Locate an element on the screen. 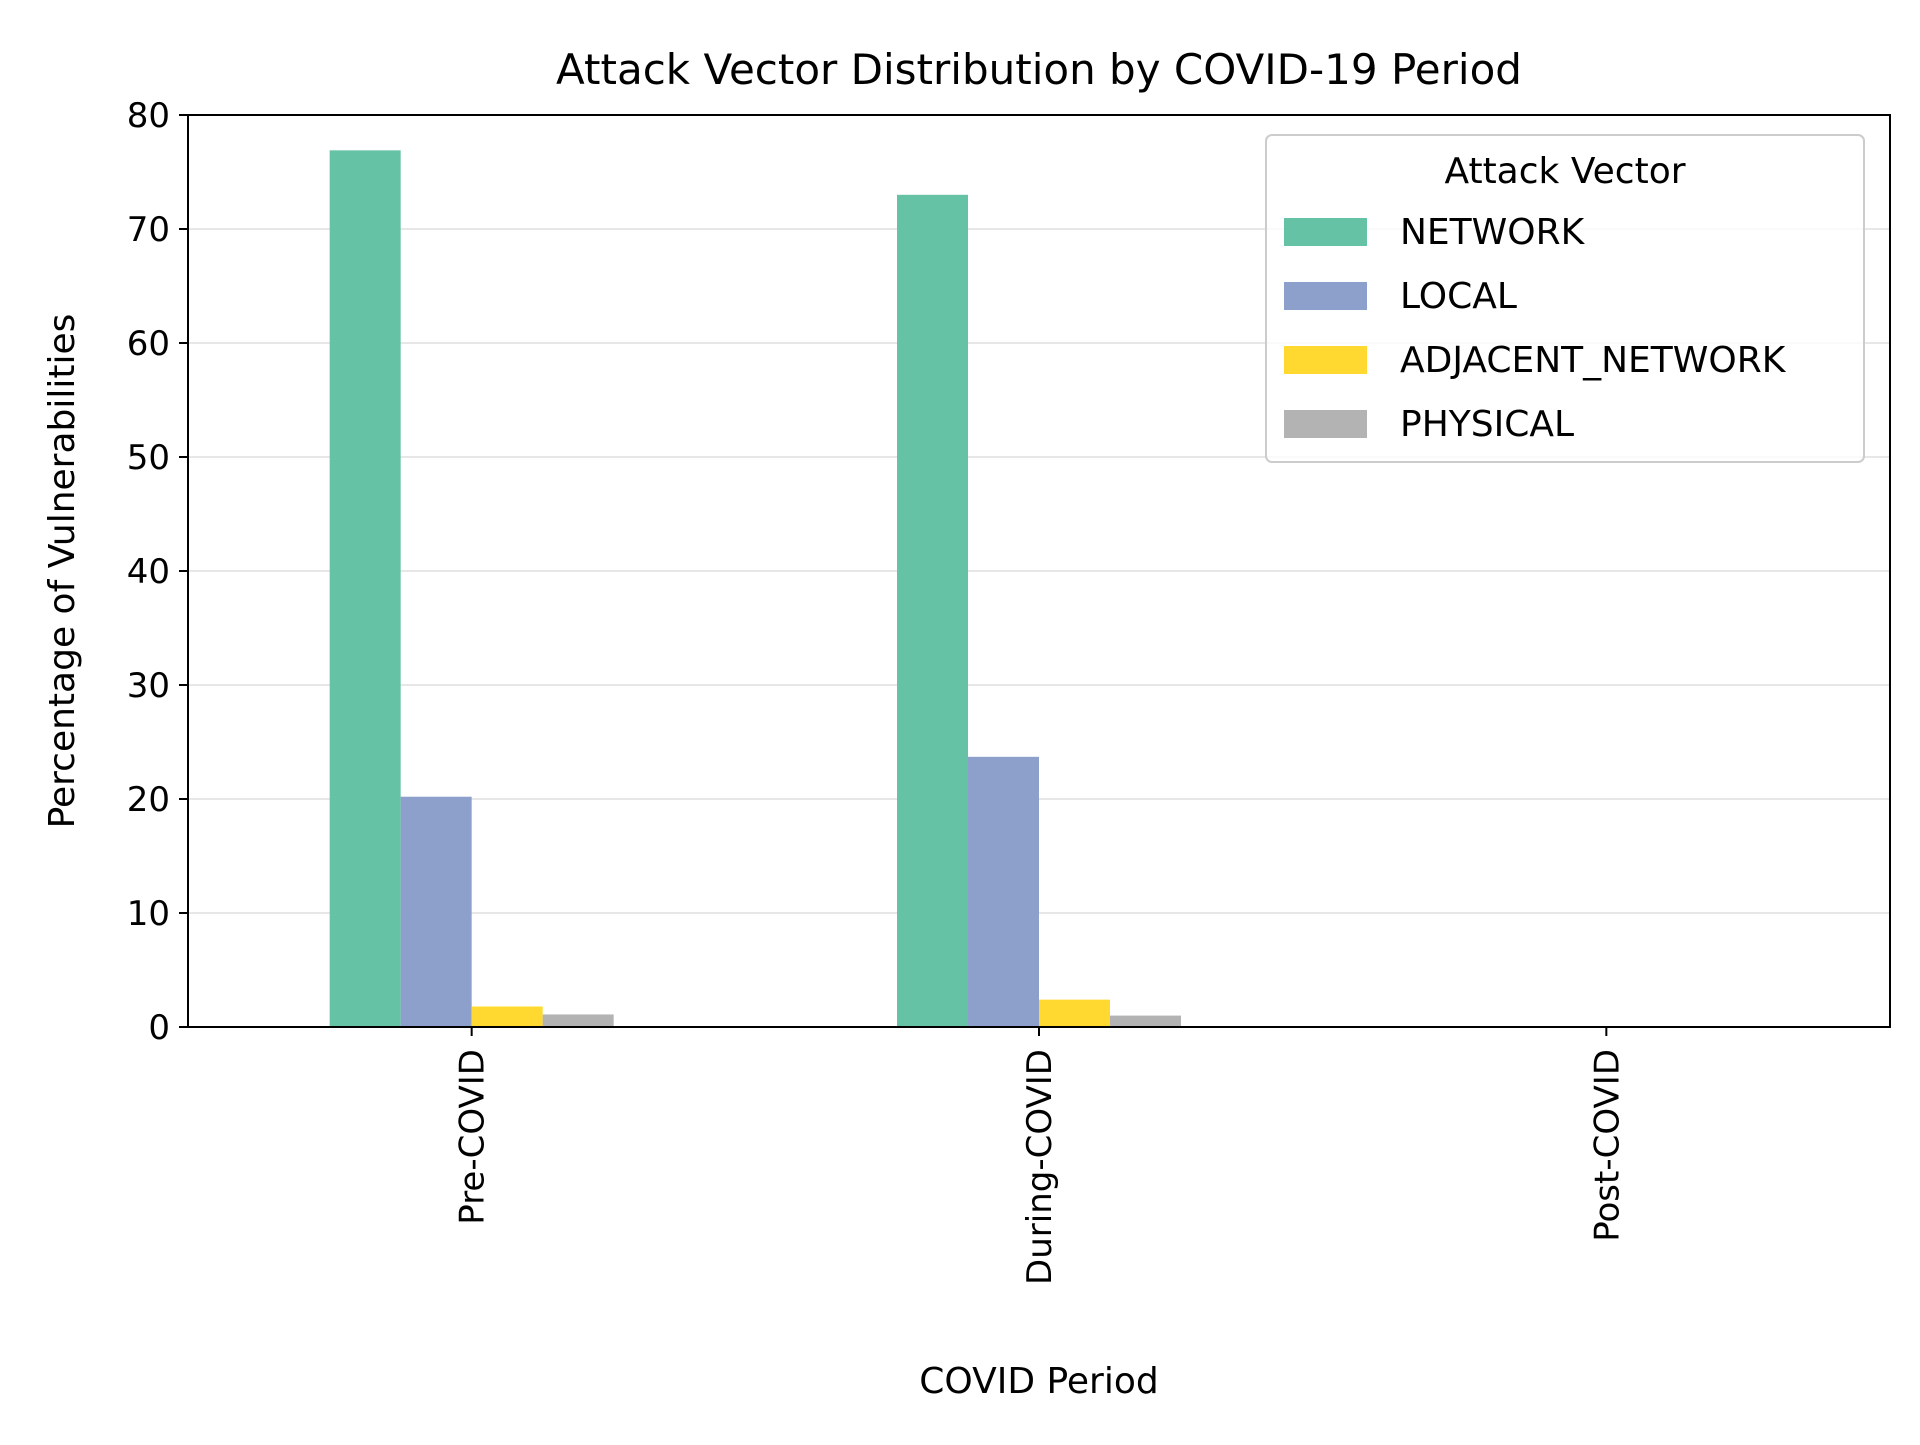  legend-items: NETWORK LOCAL ADJACENT_NETWORK PHYSICAL is located at coordinates (1535, 328).